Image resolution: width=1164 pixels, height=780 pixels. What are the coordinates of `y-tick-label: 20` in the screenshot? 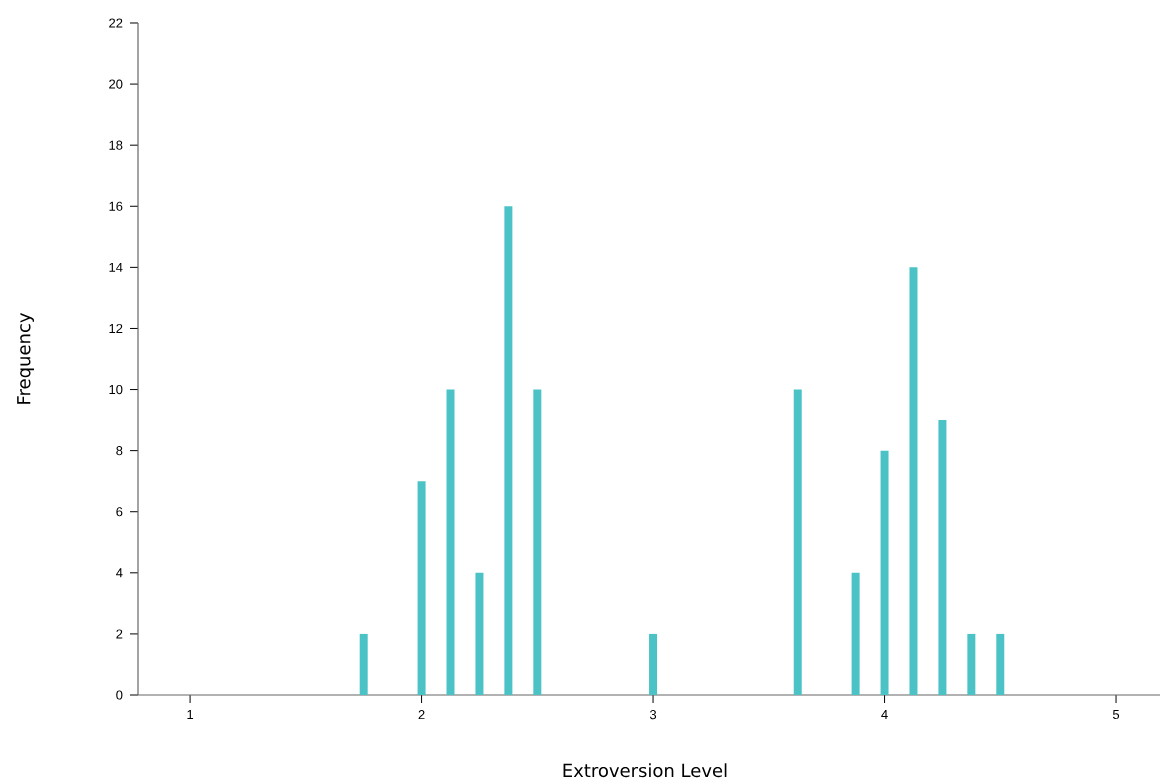 It's located at (116, 84).